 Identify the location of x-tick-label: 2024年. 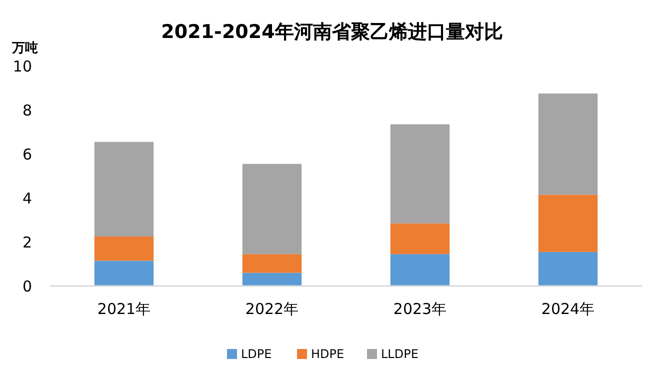
(568, 309).